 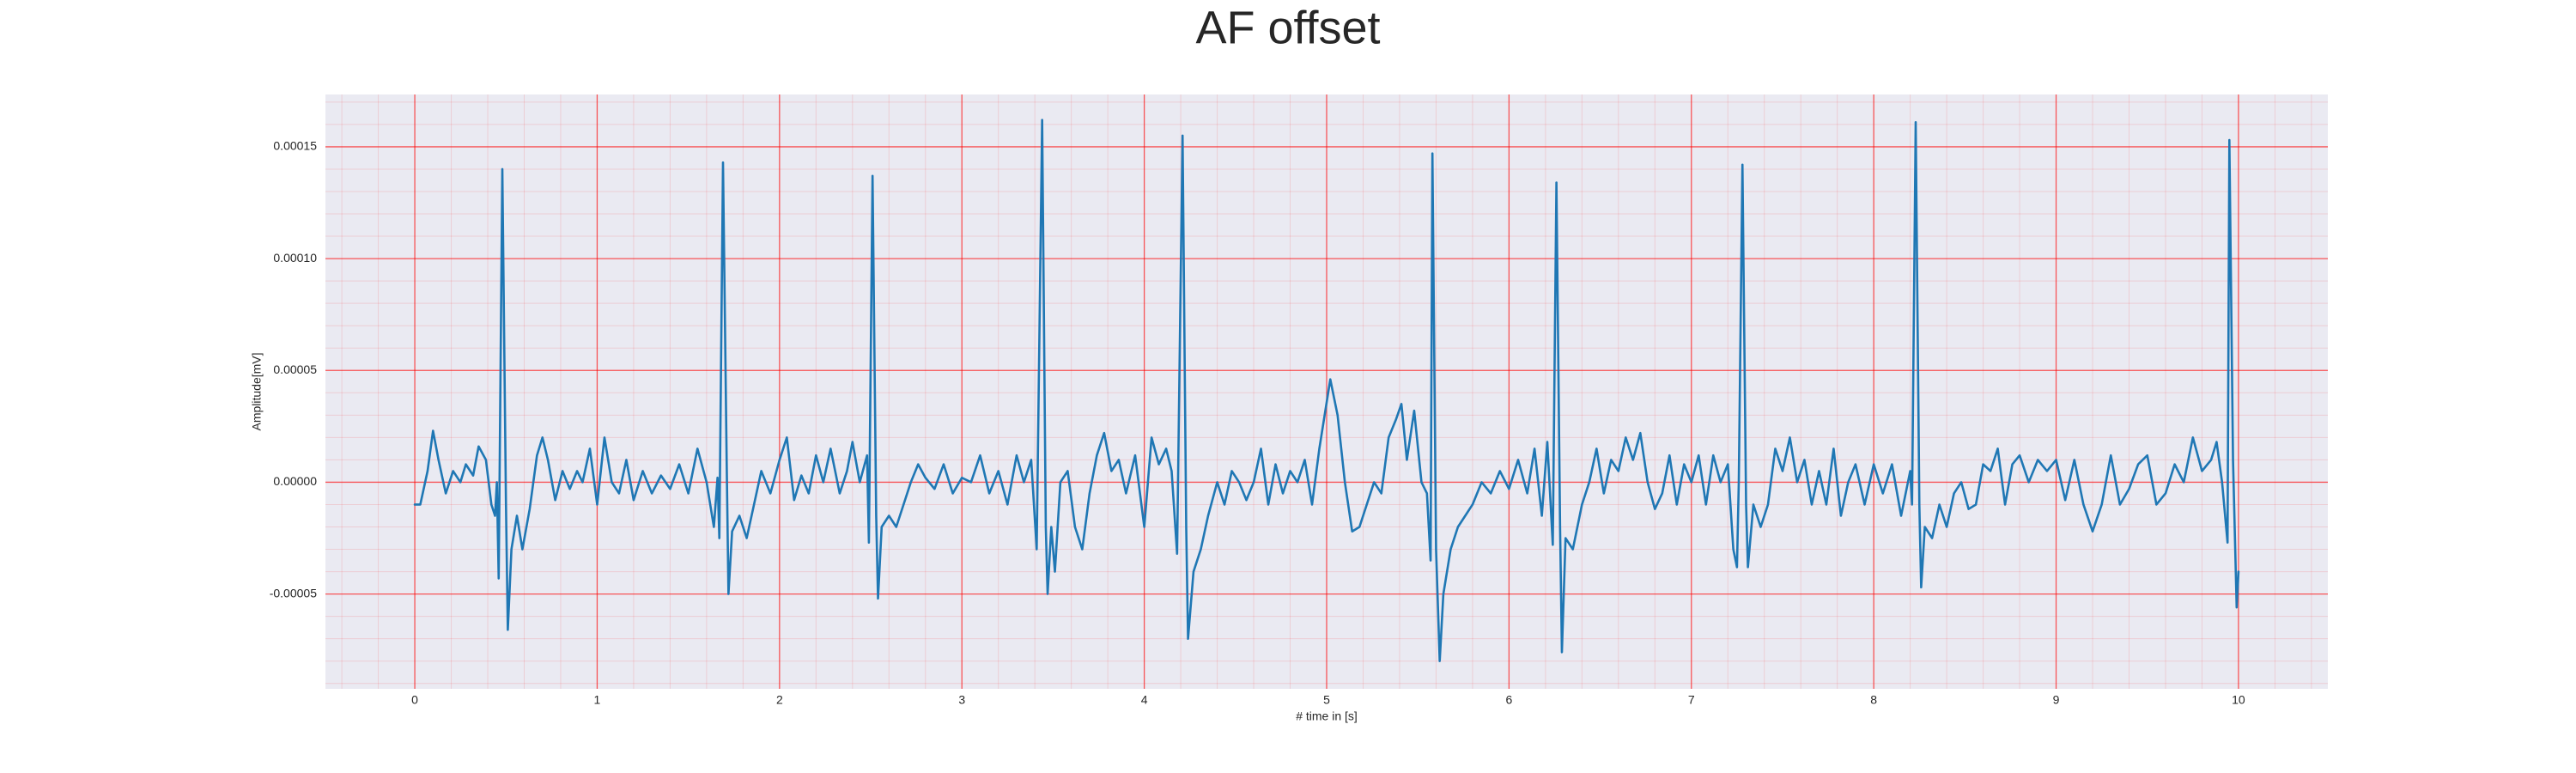 What do you see at coordinates (1144, 700) in the screenshot?
I see `x-tick-label: 4` at bounding box center [1144, 700].